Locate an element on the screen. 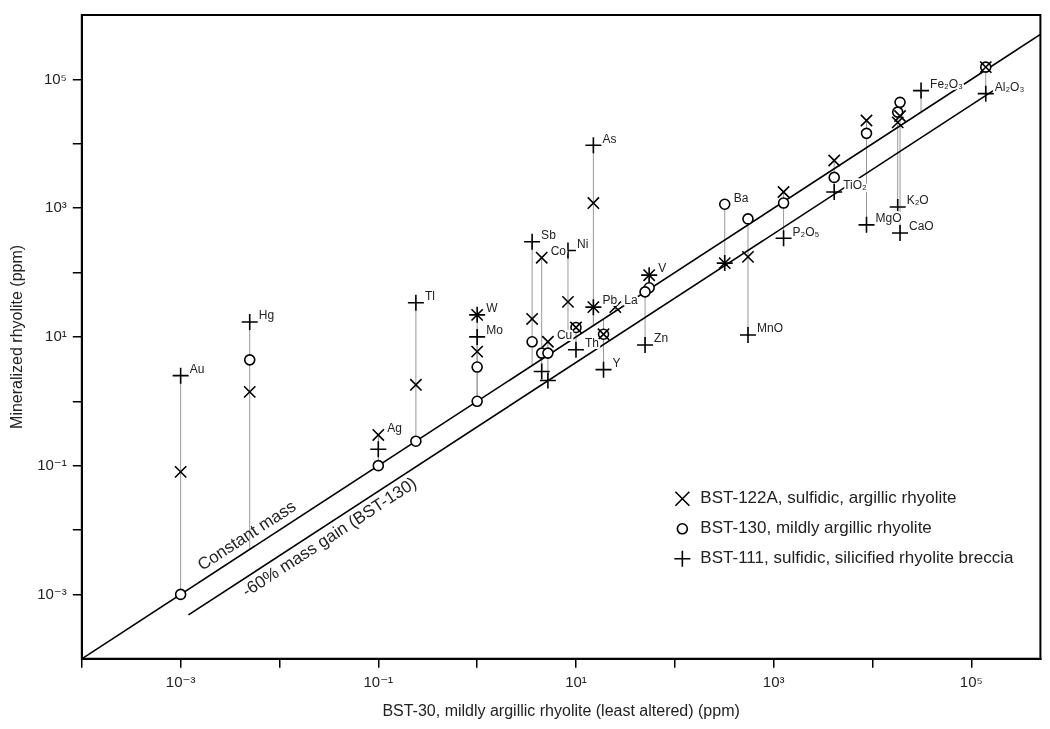 Image resolution: width=1050 pixels, height=729 pixels. annotation: Fe₂O₃ is located at coordinates (947, 83).